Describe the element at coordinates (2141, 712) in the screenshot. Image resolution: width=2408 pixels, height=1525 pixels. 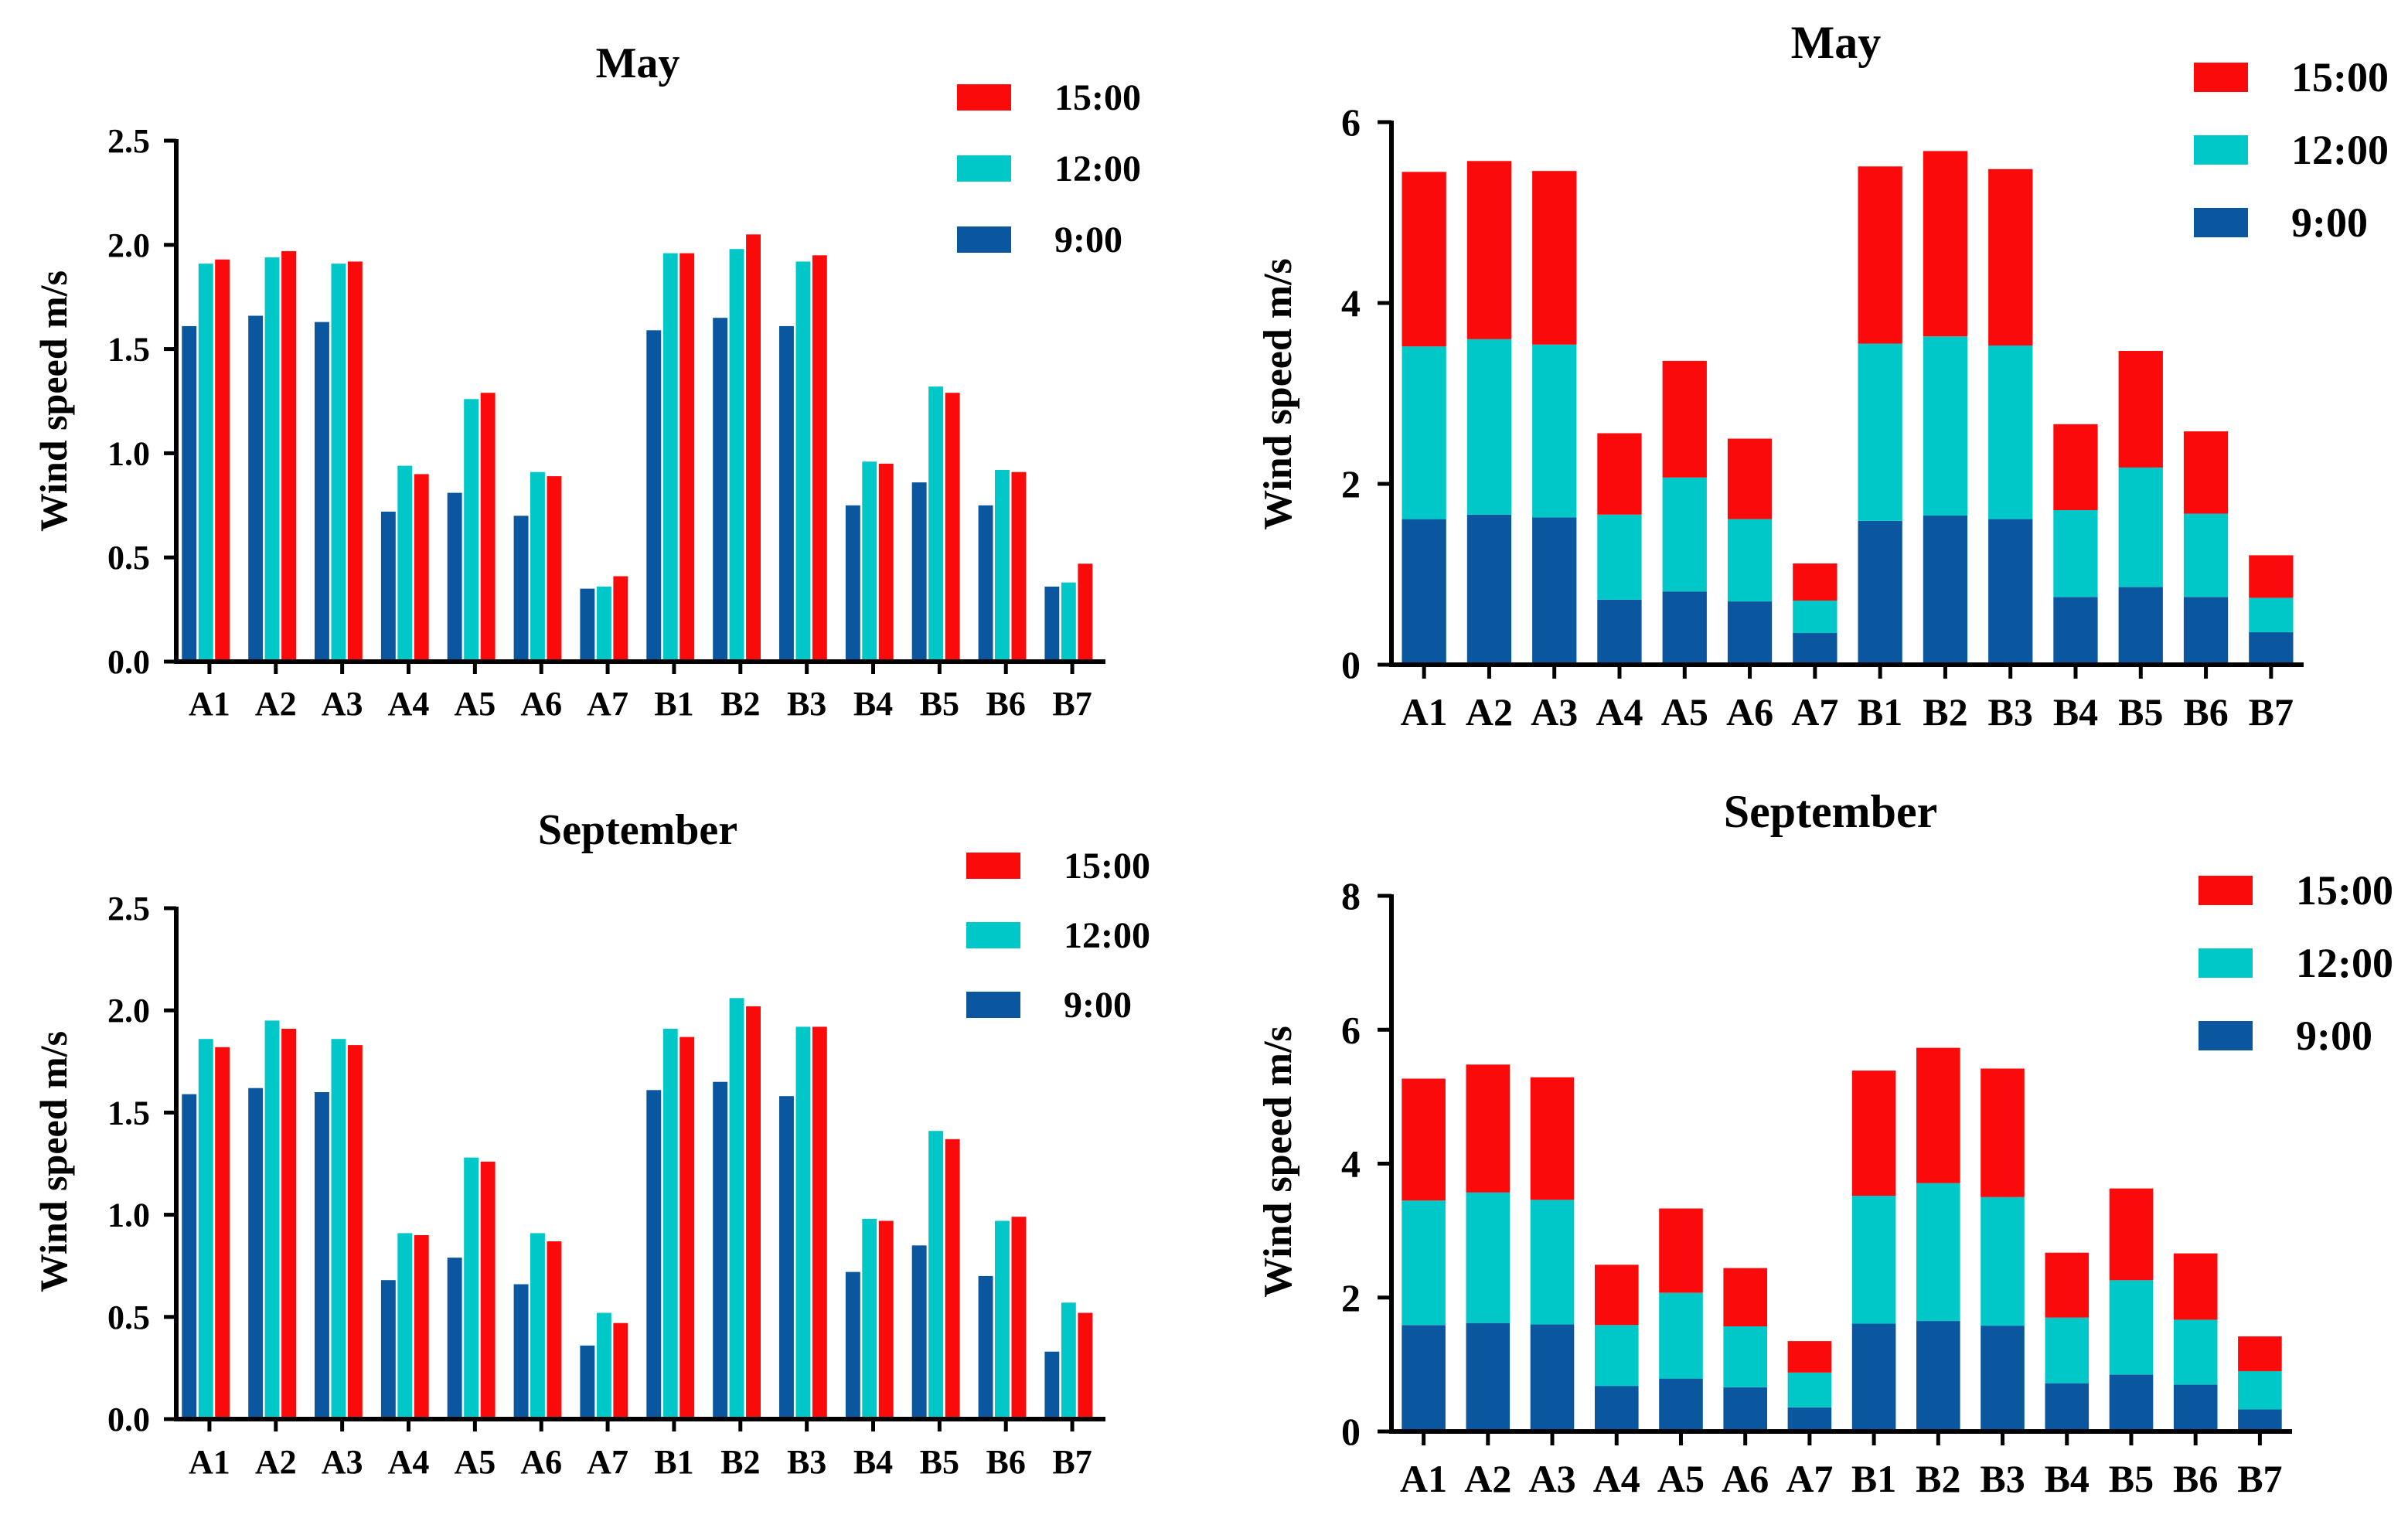
I see `x-tick-label-B5: B5` at that location.